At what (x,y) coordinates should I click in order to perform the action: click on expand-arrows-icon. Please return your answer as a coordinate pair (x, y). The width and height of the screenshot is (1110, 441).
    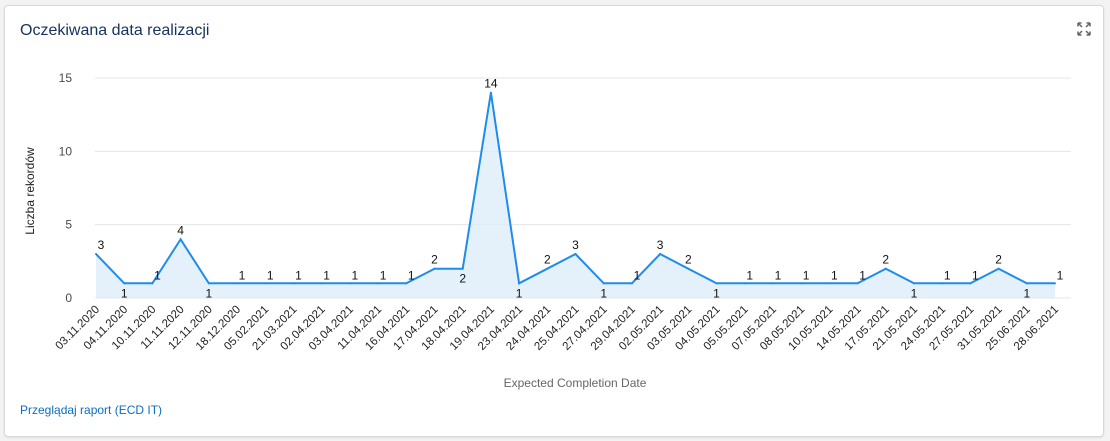
    Looking at the image, I should click on (1084, 29).